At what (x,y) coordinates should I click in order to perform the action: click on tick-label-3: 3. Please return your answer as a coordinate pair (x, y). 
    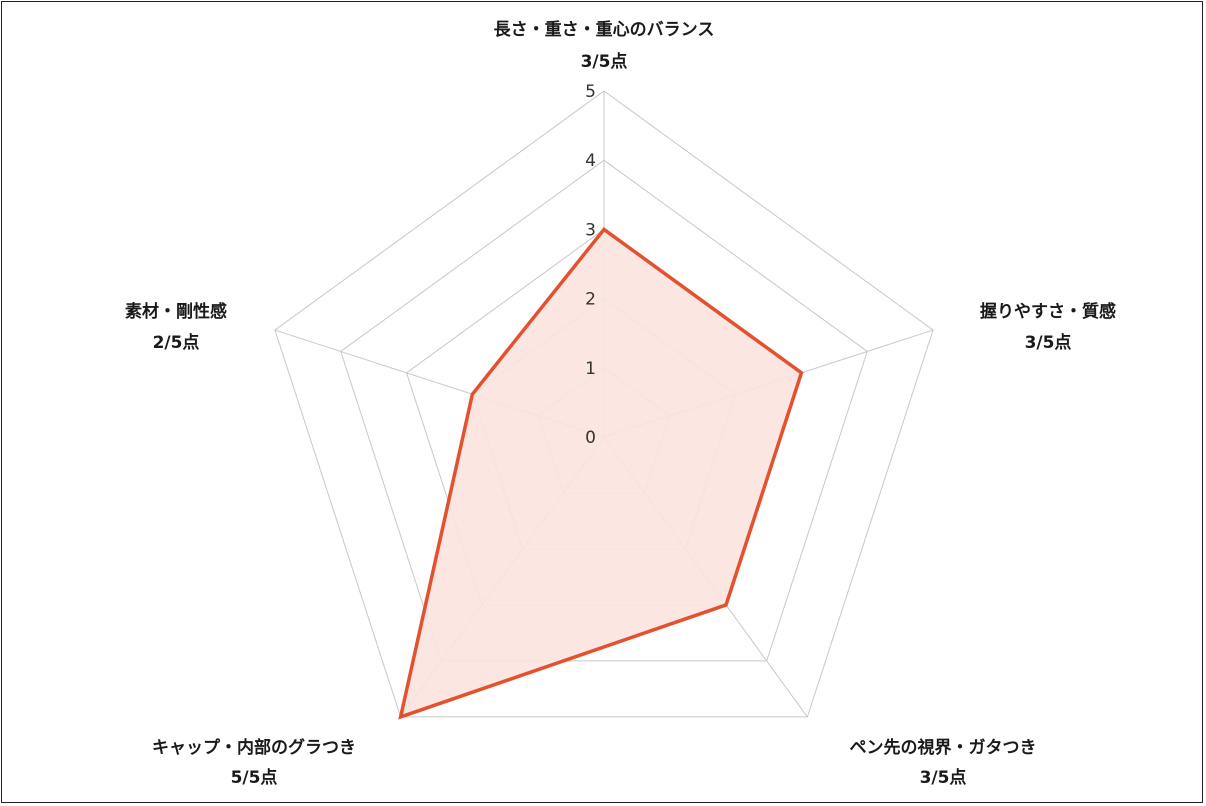
    Looking at the image, I should click on (590, 230).